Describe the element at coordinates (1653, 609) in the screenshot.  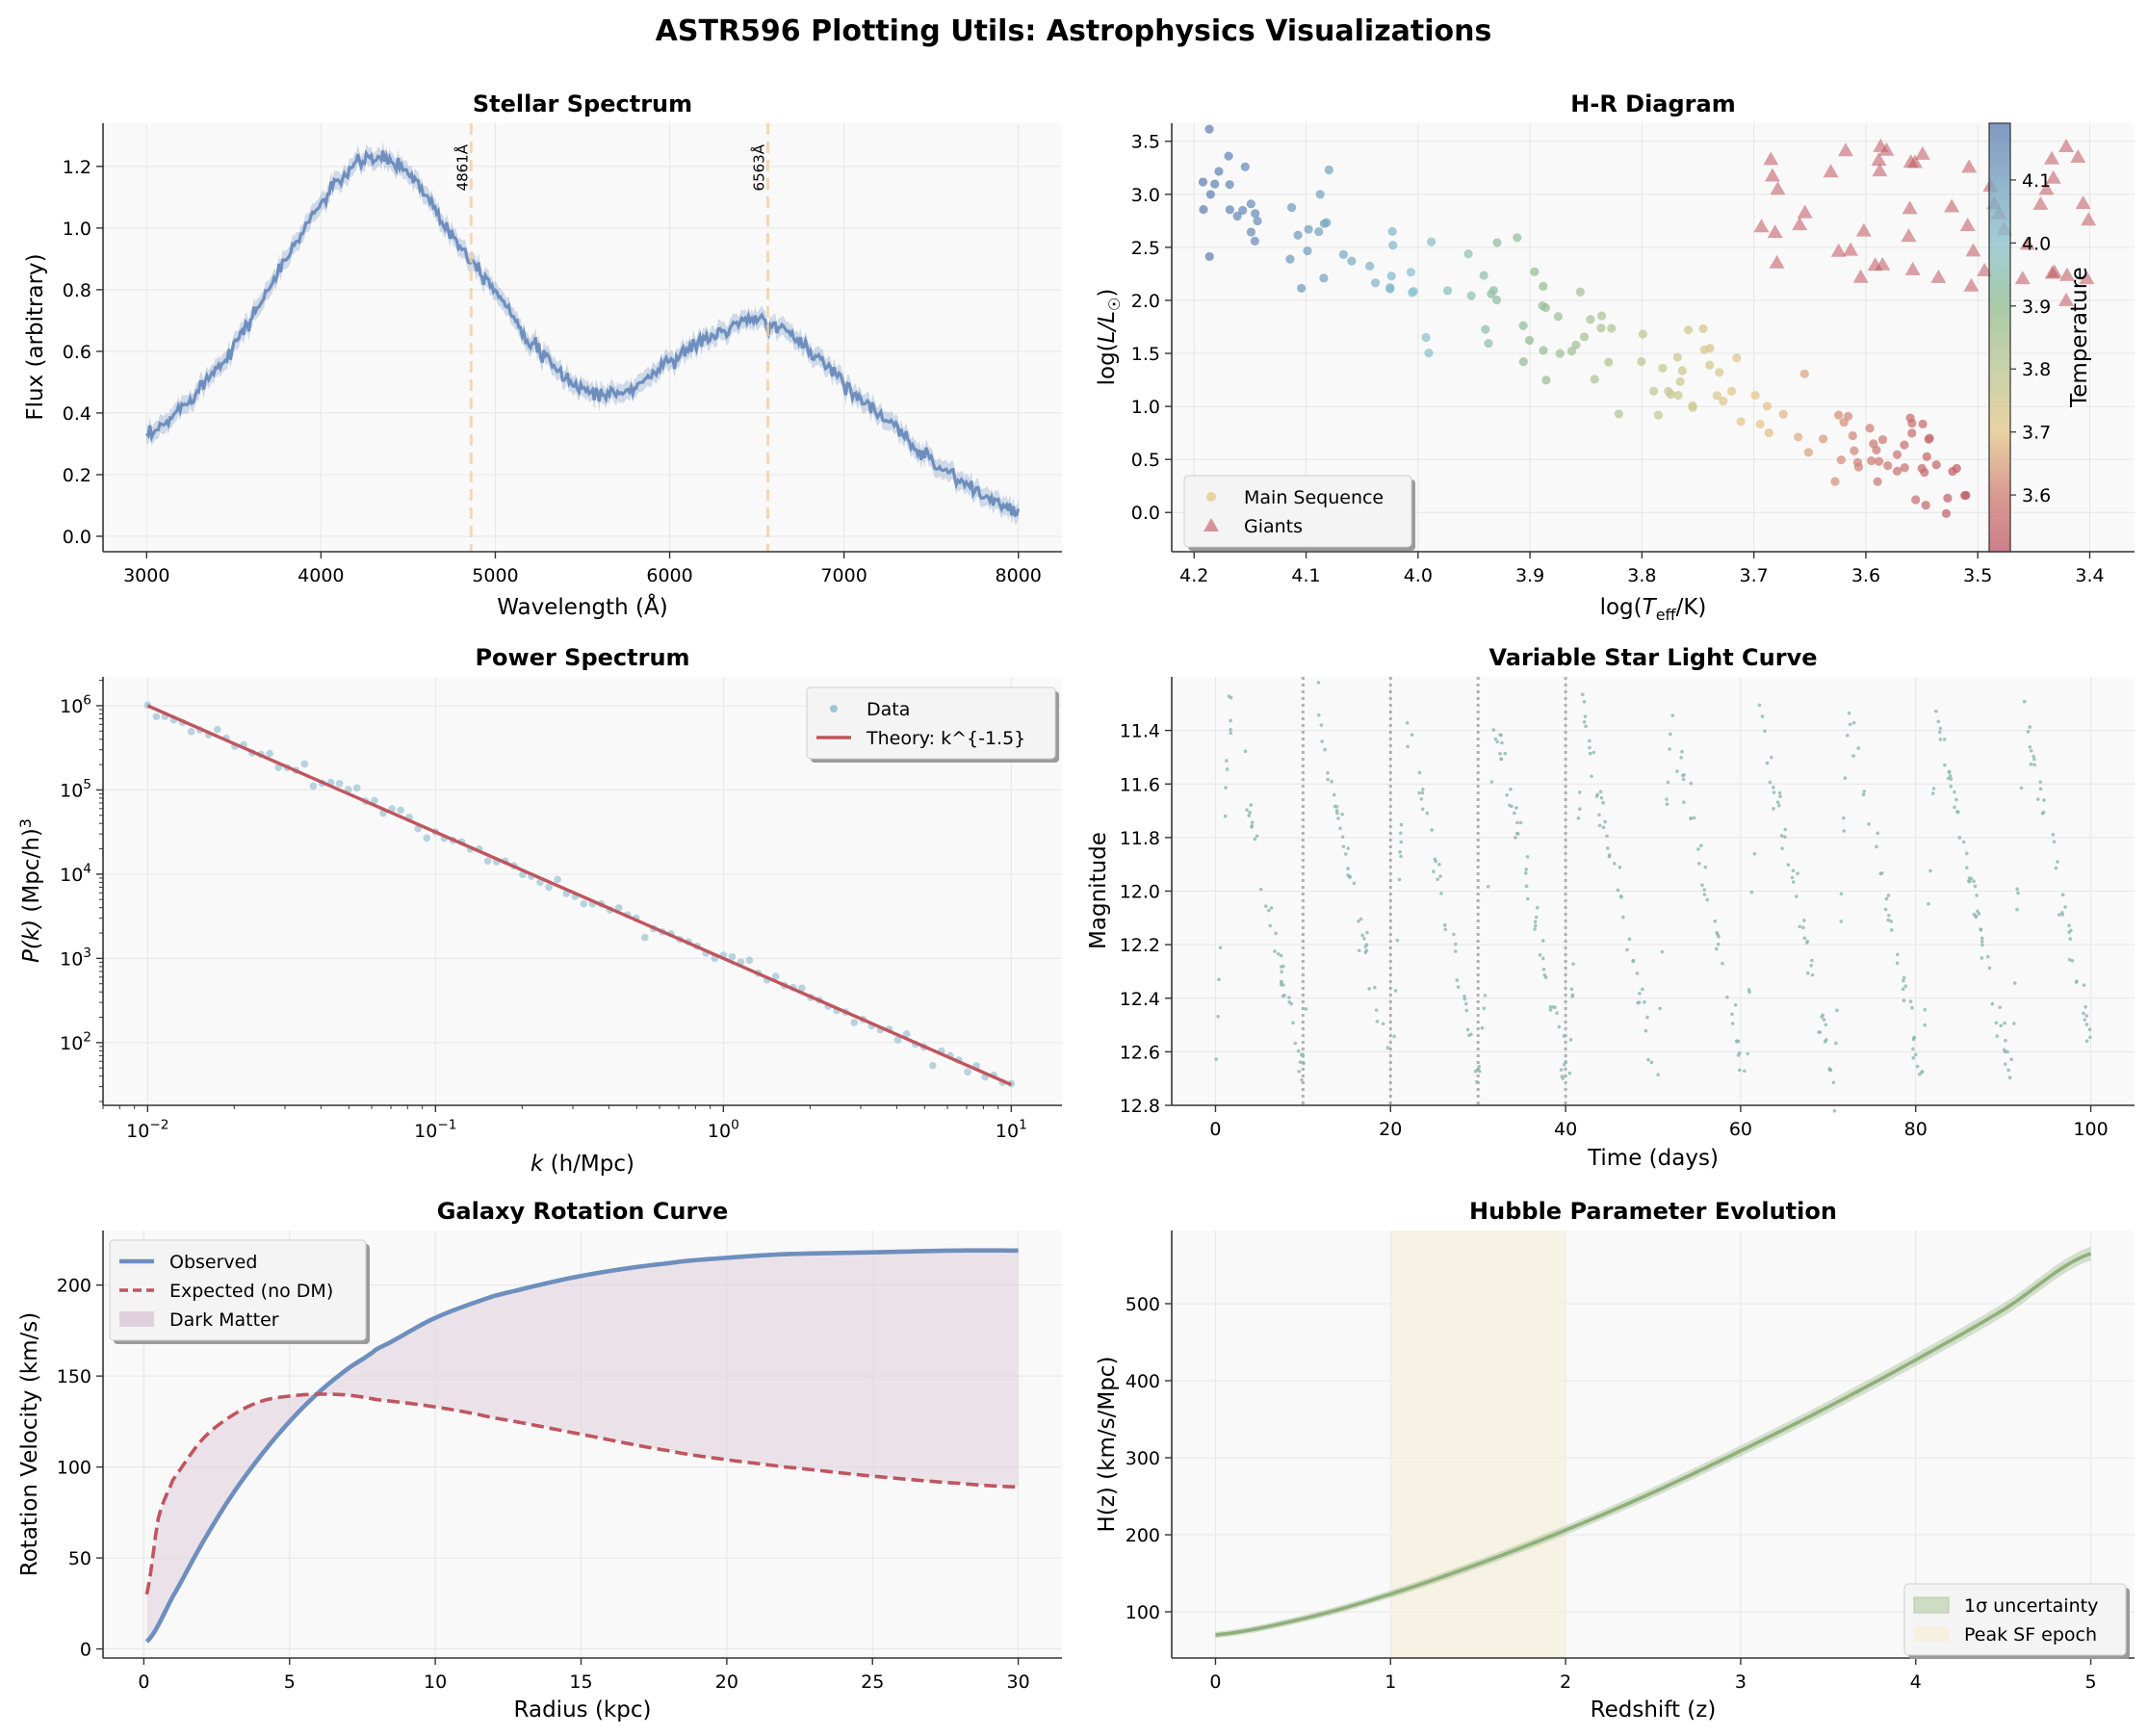
I see `x-axis-label: log(Teff/K)` at that location.